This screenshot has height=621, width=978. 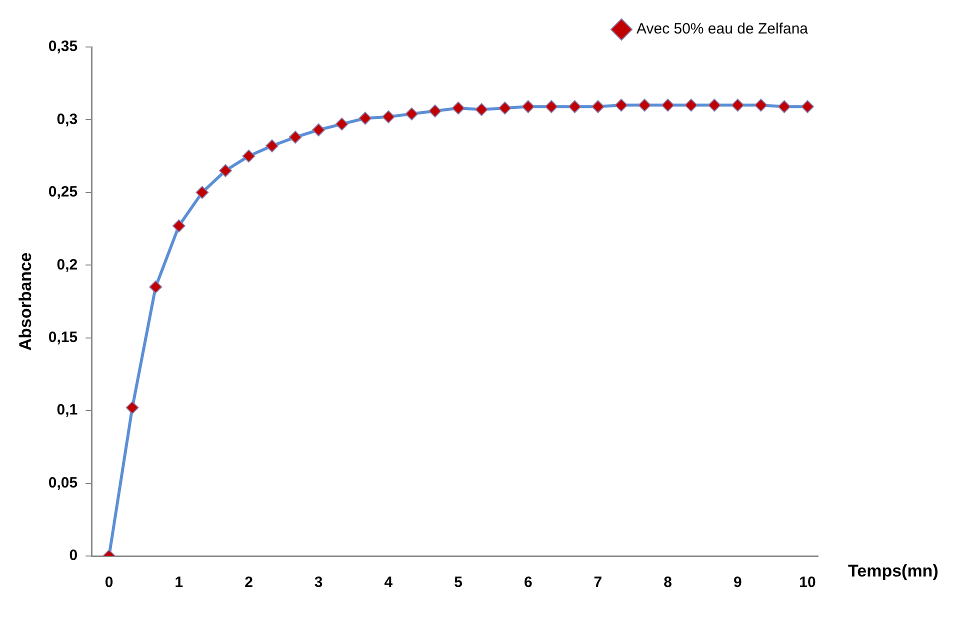 I want to click on x-tick-label: 6, so click(x=528, y=583).